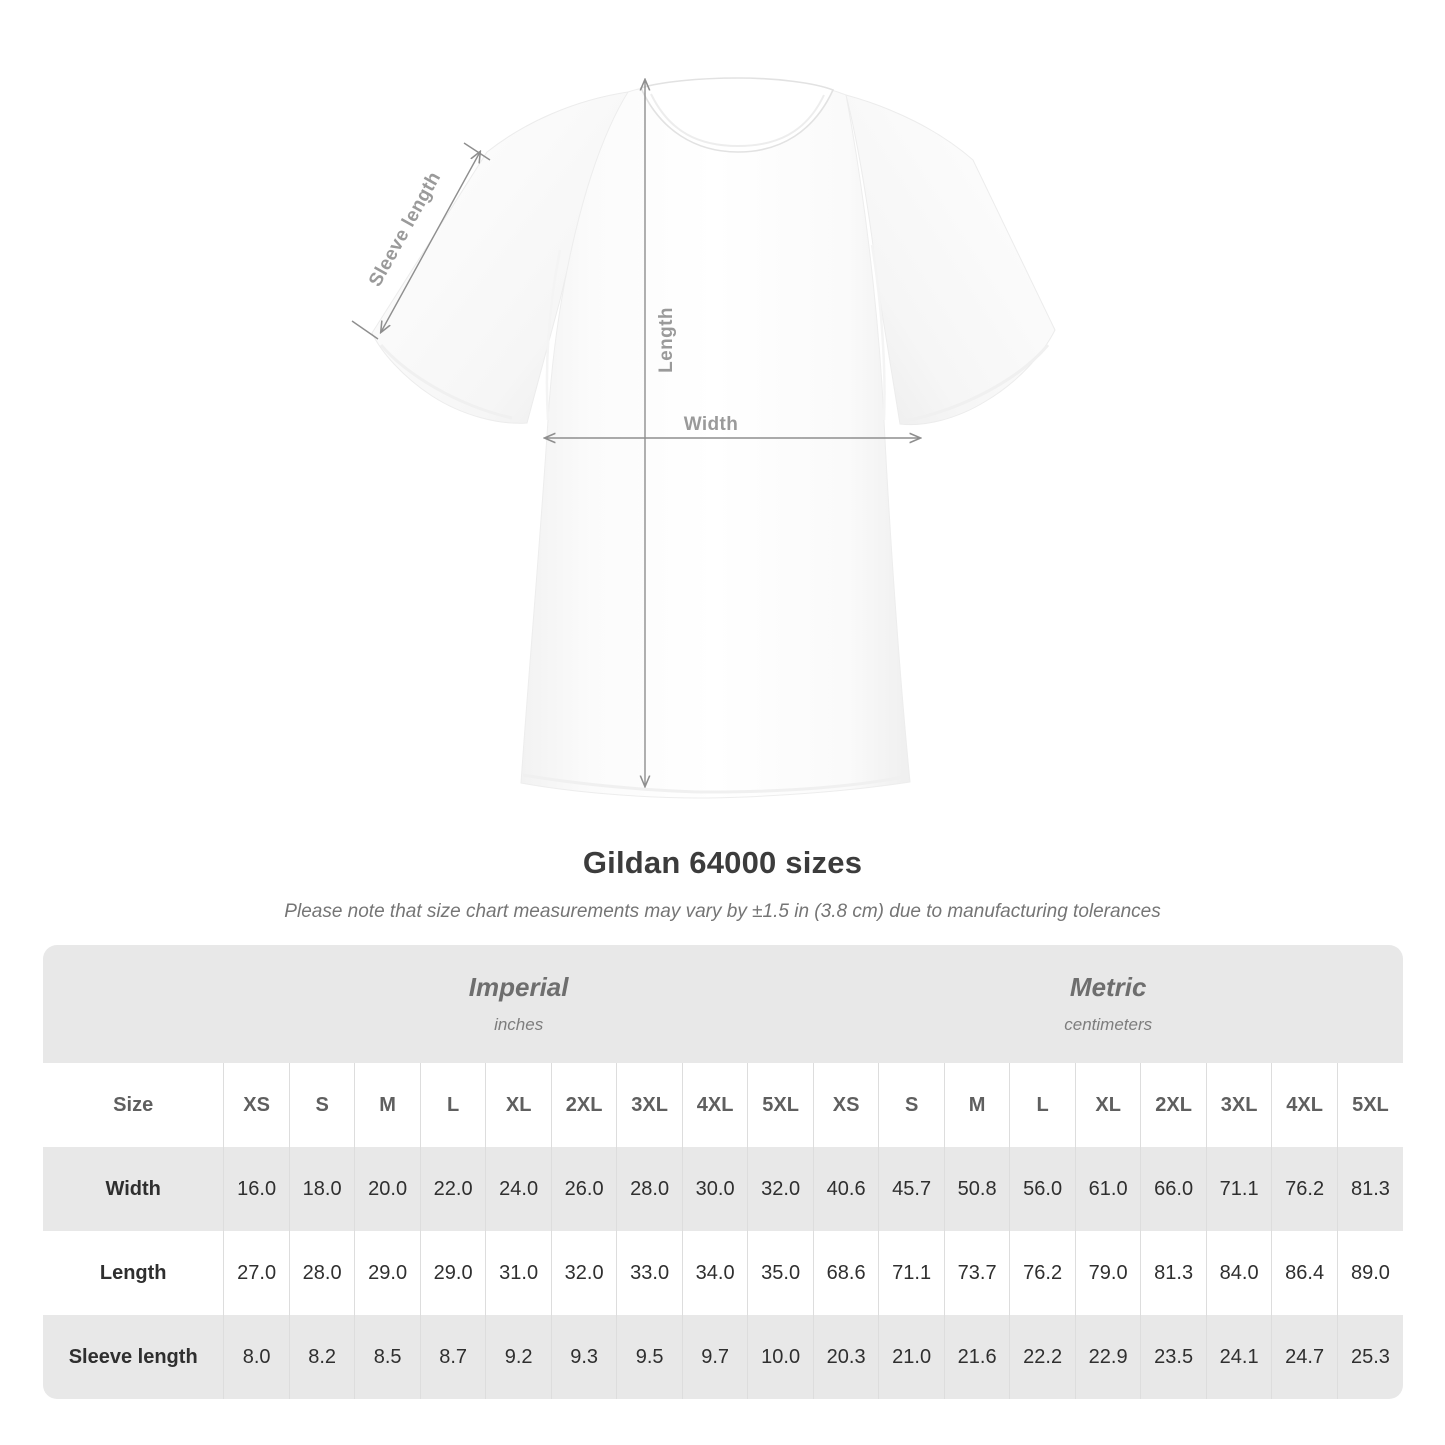 The width and height of the screenshot is (1445, 1445). Describe the element at coordinates (1107, 1273) in the screenshot. I see `cell-length-metric-xl: 79.0` at that location.